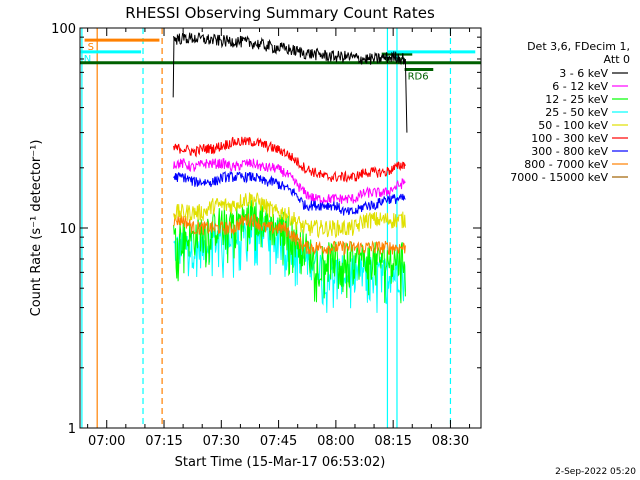  Describe the element at coordinates (72, 429) in the screenshot. I see `y-tick-label: 1` at that location.